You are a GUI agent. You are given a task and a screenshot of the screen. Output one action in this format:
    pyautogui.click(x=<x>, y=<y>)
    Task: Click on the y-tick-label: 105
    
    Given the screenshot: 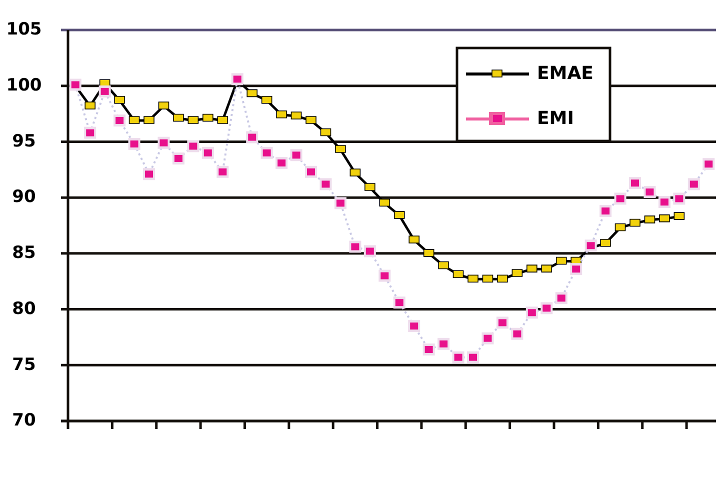 What is the action you would take?
    pyautogui.click(x=24, y=30)
    